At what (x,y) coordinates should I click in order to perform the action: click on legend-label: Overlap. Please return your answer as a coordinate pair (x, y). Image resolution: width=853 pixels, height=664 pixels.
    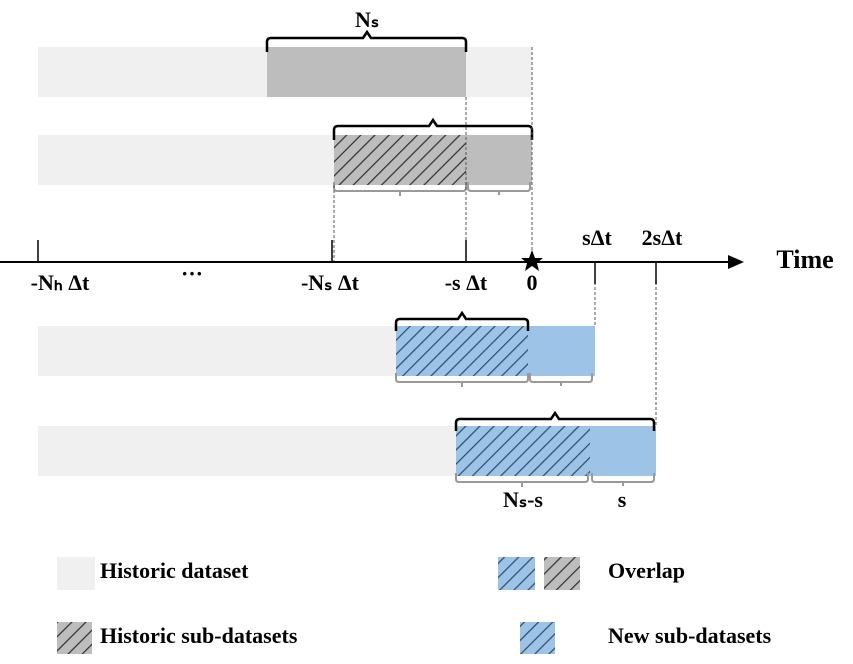
    Looking at the image, I should click on (646, 570).